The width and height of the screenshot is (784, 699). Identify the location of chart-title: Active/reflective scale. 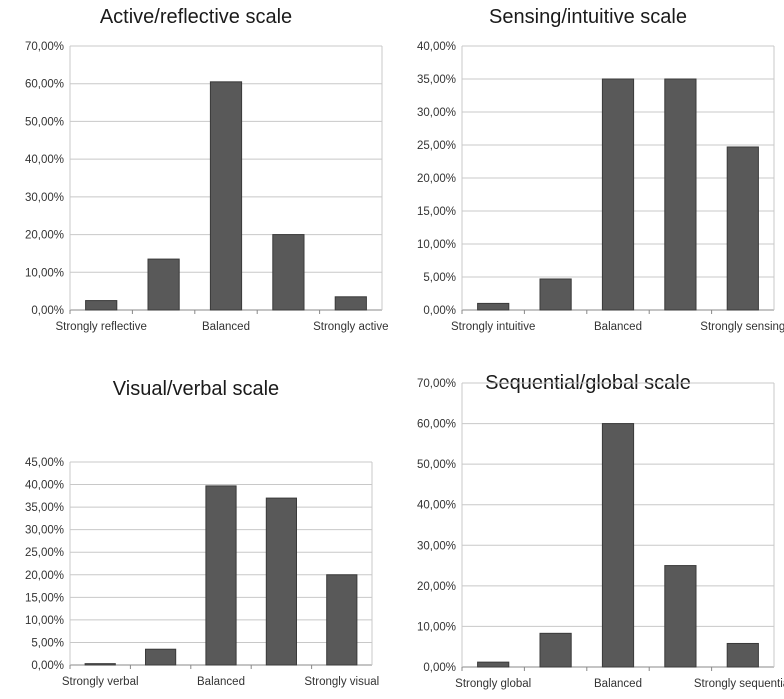
(196, 17).